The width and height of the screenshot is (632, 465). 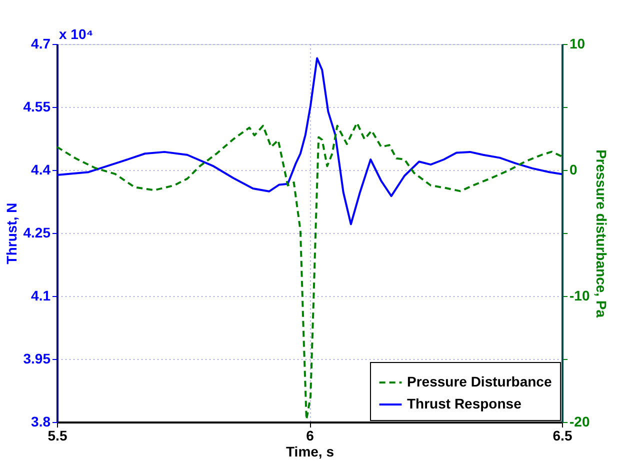 What do you see at coordinates (37, 232) in the screenshot?
I see `y-tick-label: 4.25` at bounding box center [37, 232].